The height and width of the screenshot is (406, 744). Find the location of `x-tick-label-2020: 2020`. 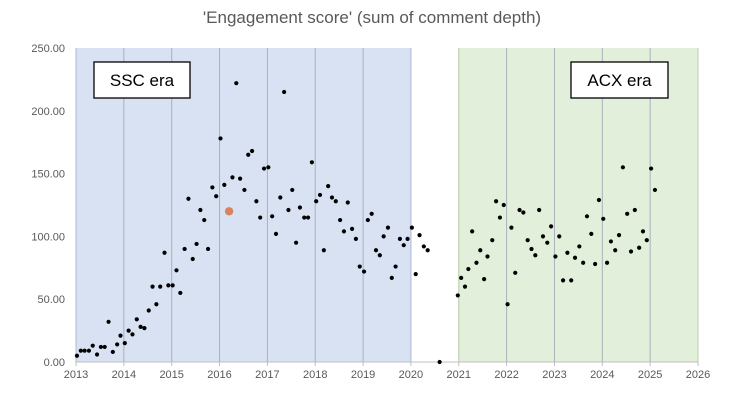

x-tick-label-2020: 2020 is located at coordinates (411, 375).